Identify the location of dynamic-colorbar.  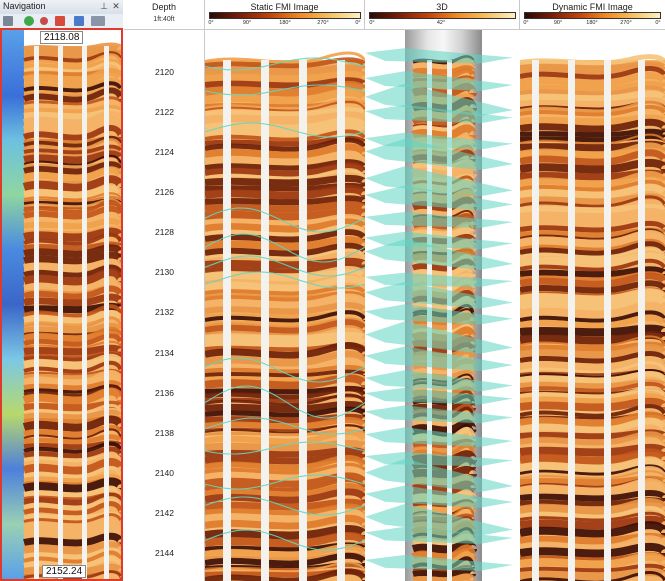
(592, 15).